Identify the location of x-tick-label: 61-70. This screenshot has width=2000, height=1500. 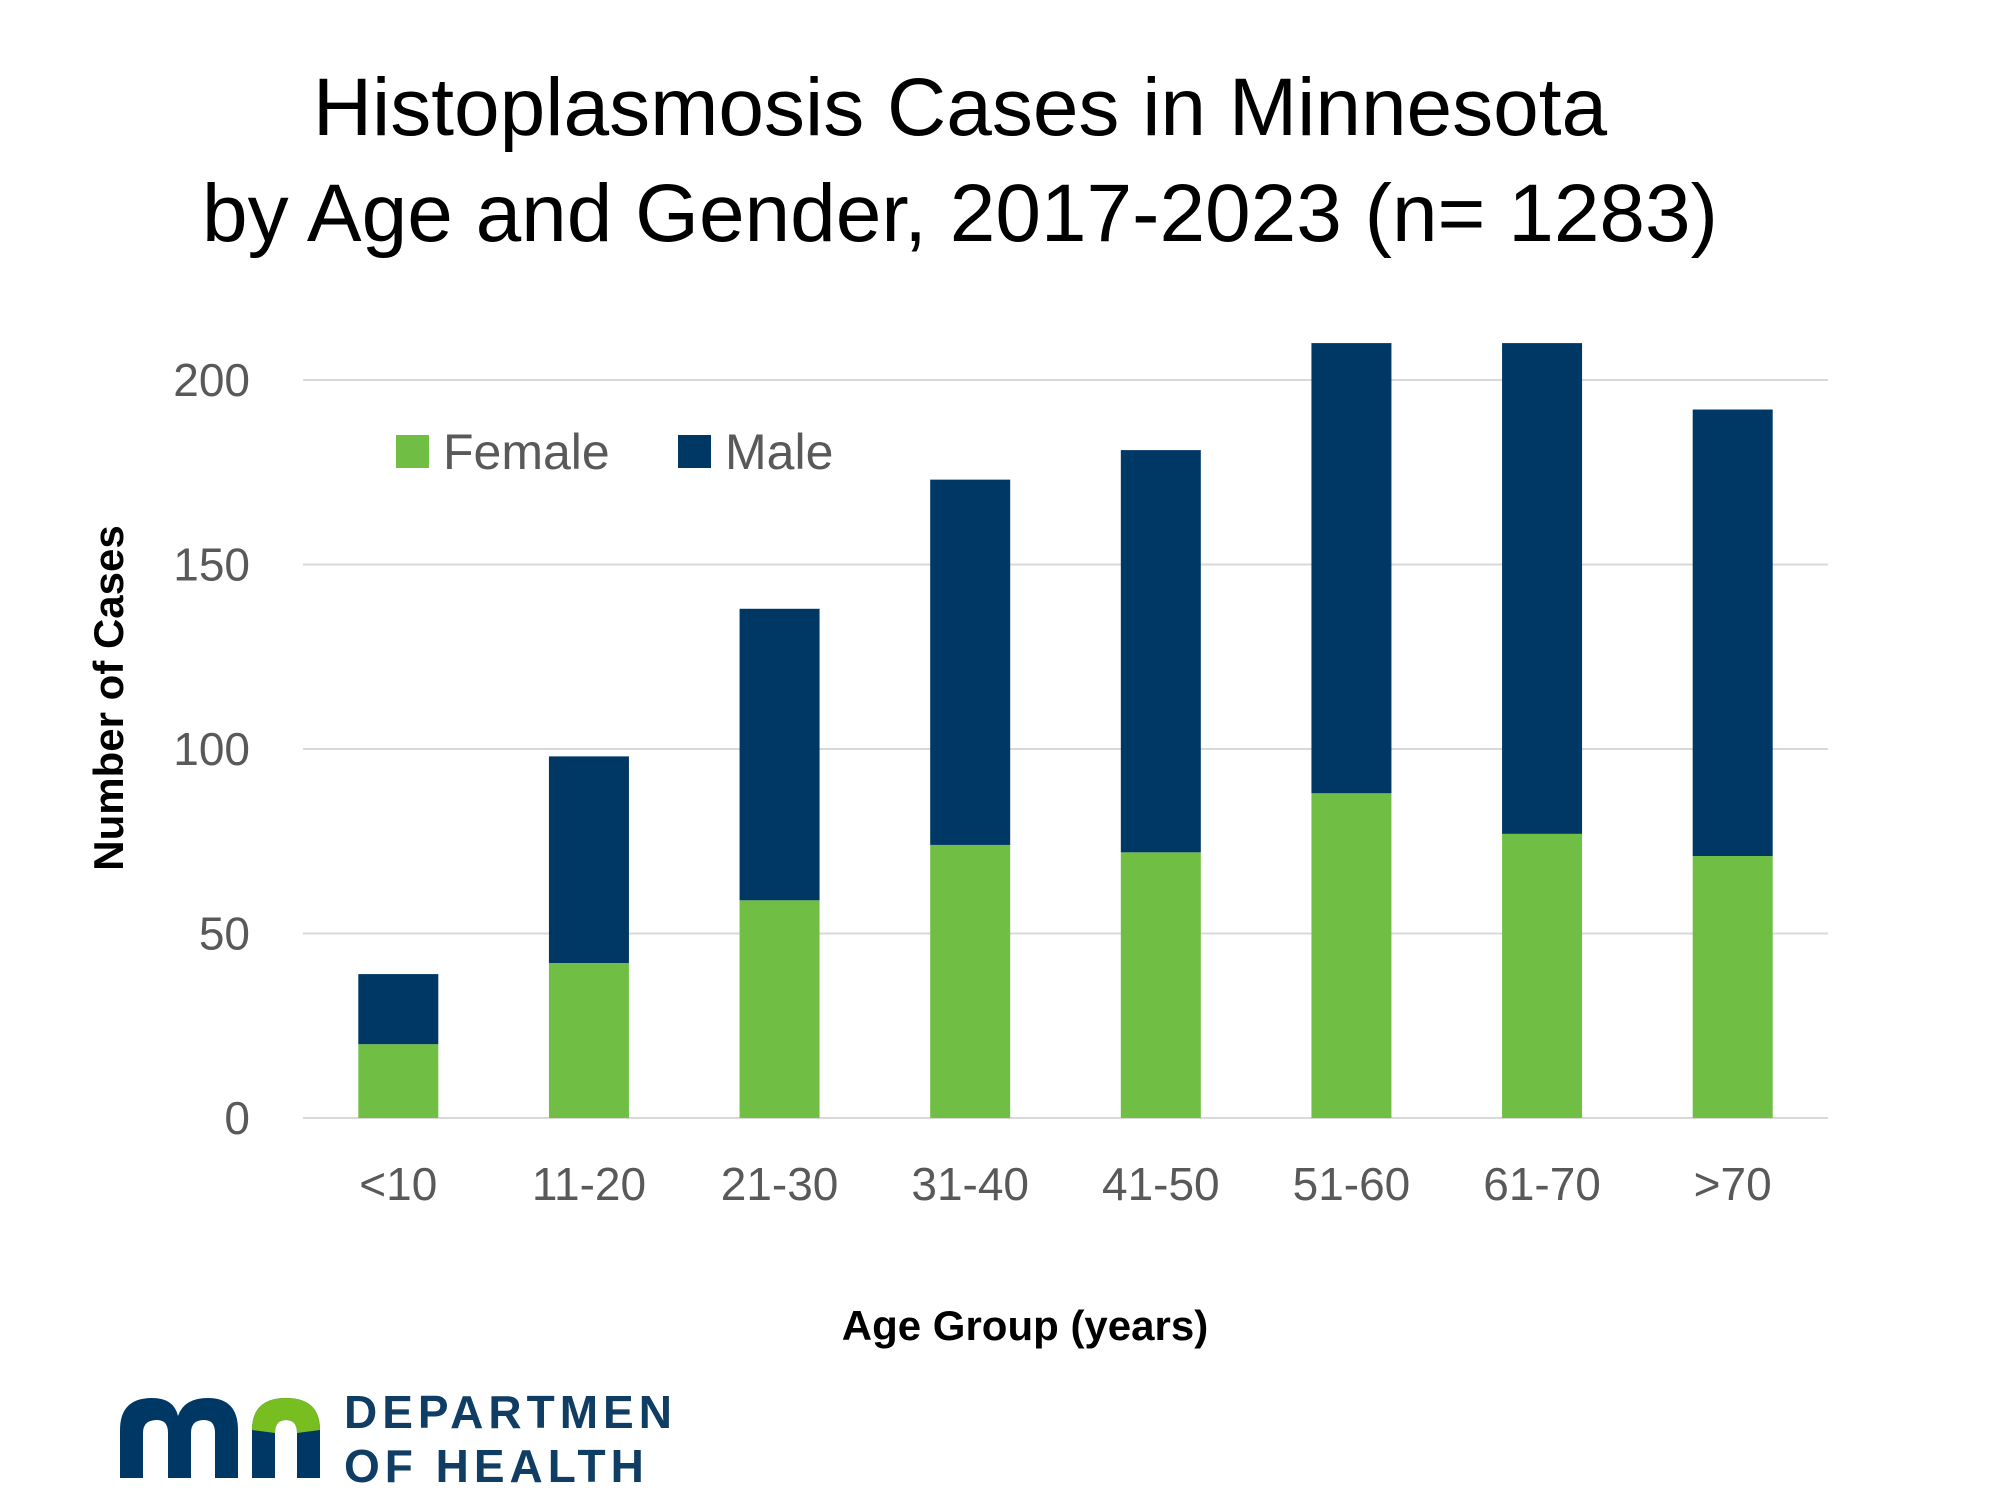
(1542, 1184).